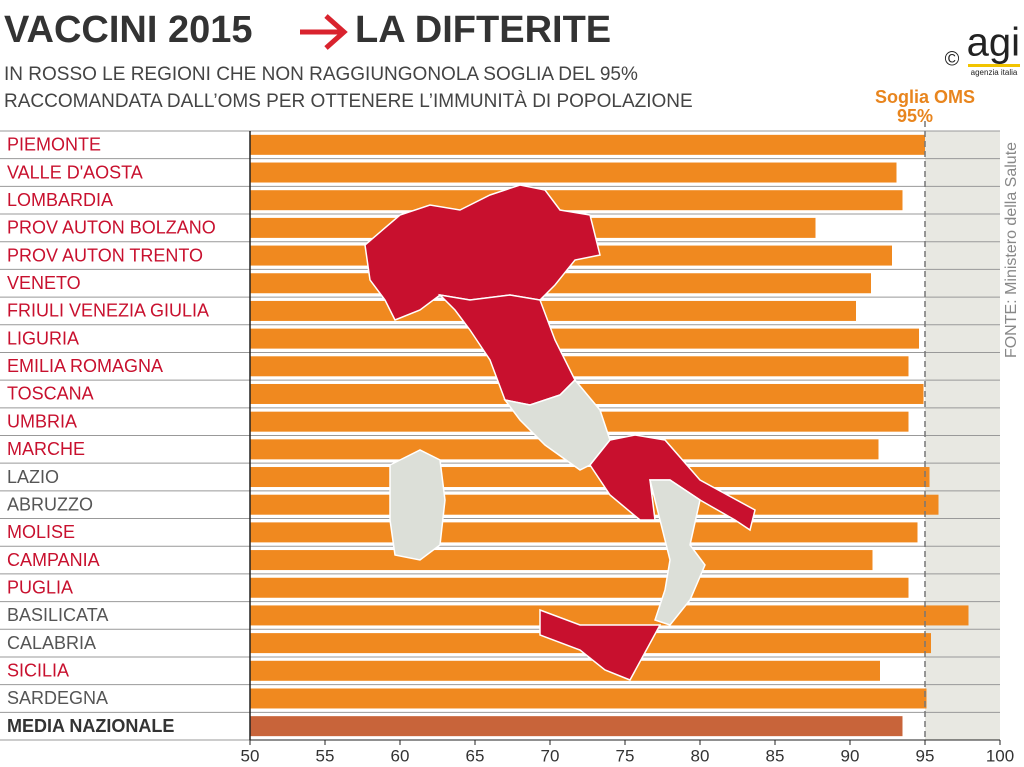  Describe the element at coordinates (105, 255) in the screenshot. I see `category-label: PROV AUTON TRENTO` at that location.